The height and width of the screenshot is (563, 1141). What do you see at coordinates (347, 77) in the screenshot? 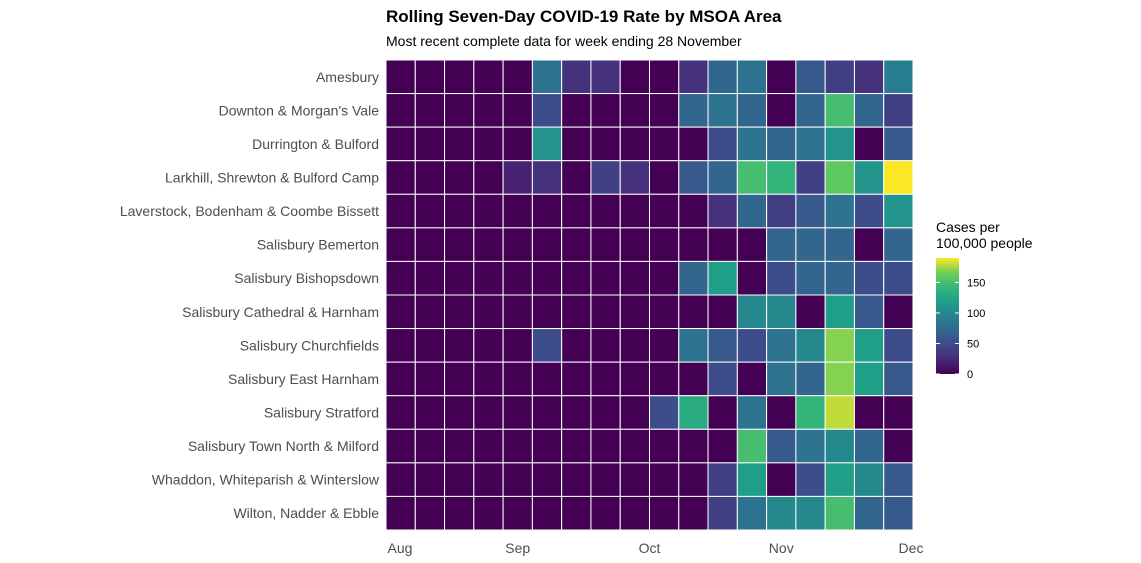
I see `y-tick-label: Amesbury` at bounding box center [347, 77].